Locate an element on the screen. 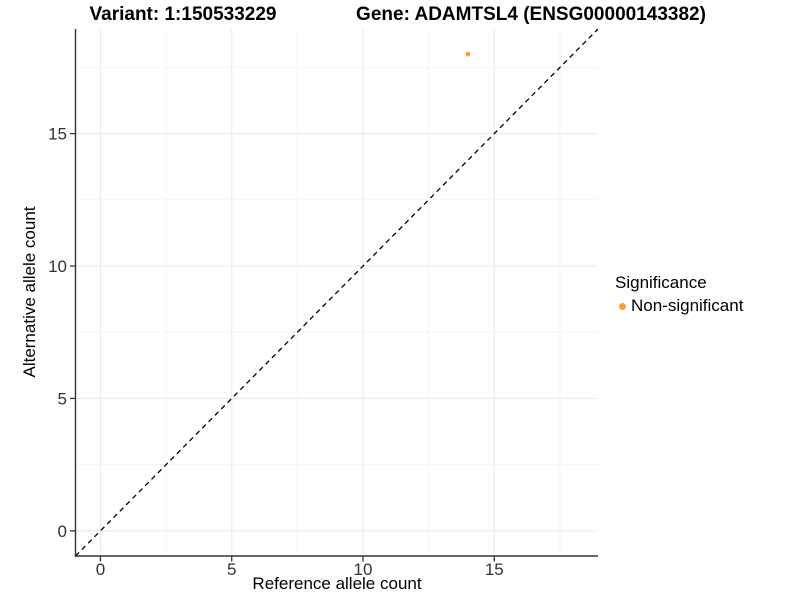 Image resolution: width=800 pixels, height=600 pixels. gene-title: Gene: ADAMTSL4 (ENSG00000143382) is located at coordinates (531, 14).